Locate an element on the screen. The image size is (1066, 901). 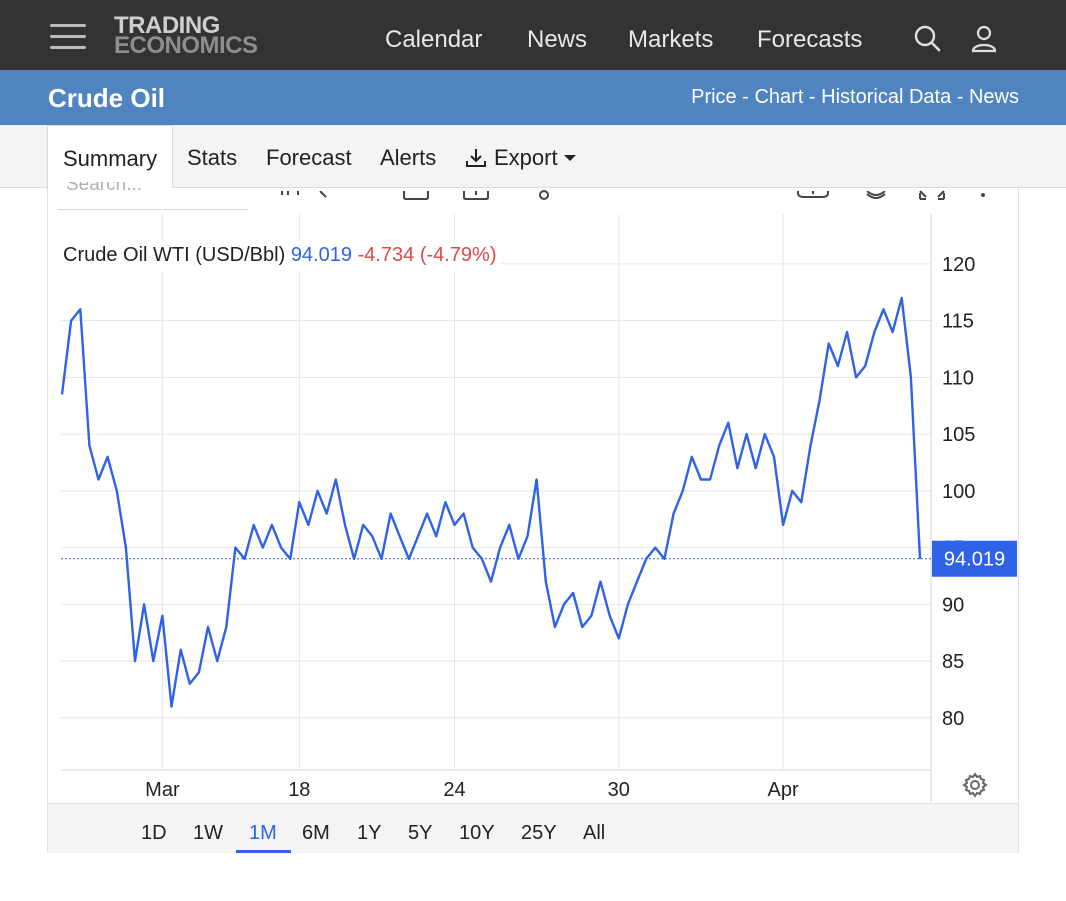
period-all: All is located at coordinates (594, 833).